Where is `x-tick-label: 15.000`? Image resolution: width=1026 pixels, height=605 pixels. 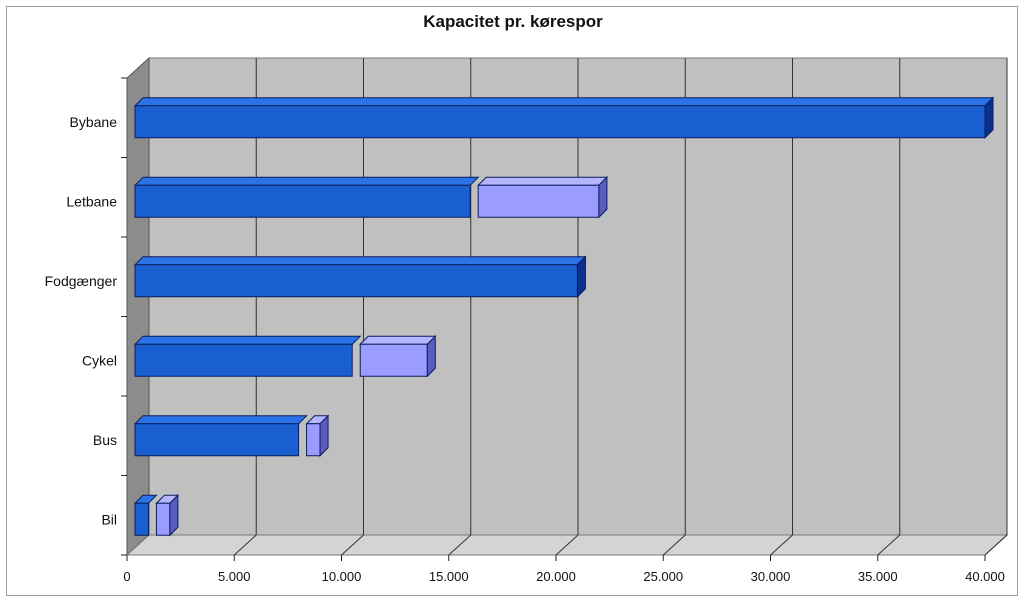
x-tick-label: 15.000 is located at coordinates (449, 576).